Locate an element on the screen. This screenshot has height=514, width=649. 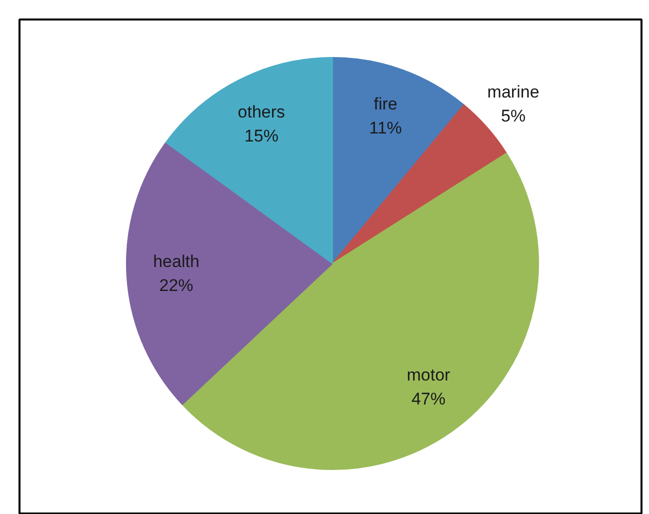
data-label: 47% is located at coordinates (428, 399).